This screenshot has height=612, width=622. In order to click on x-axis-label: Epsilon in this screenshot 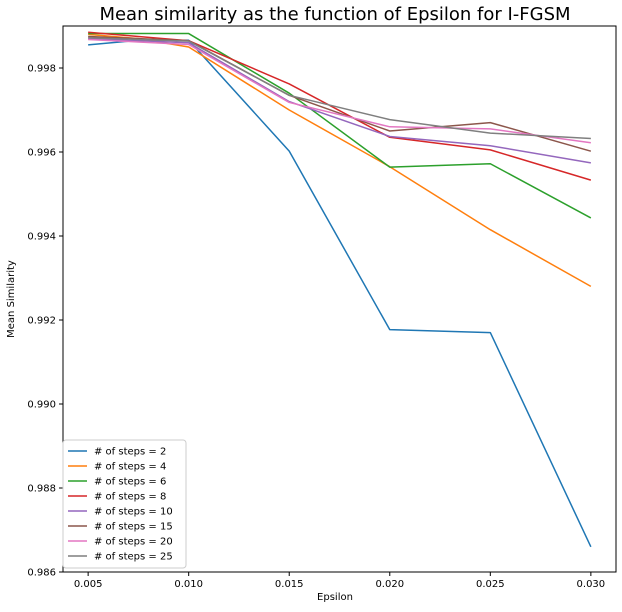, I will do `click(335, 597)`.